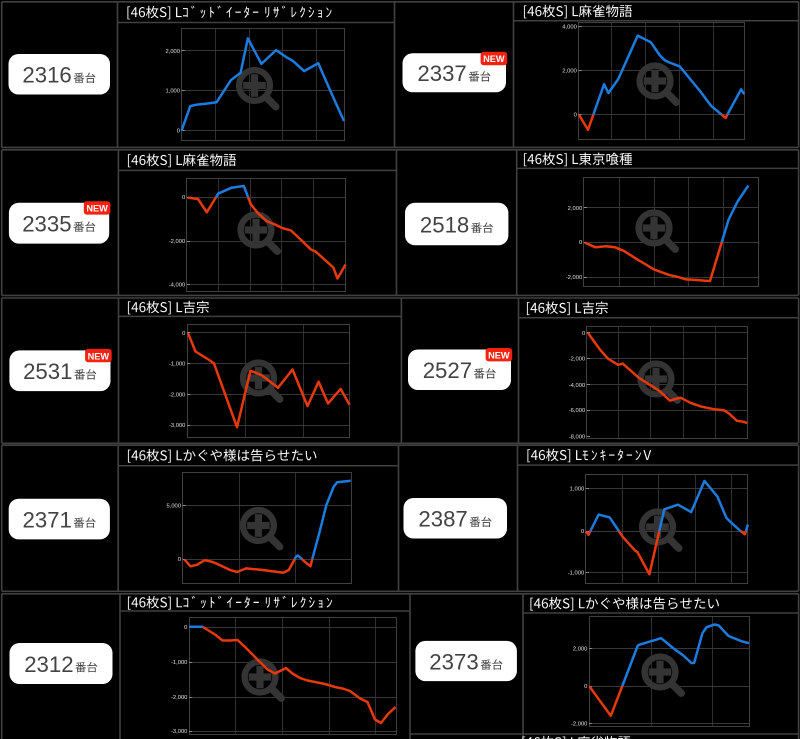  I want to click on svg-text: 2312, so click(48, 664).